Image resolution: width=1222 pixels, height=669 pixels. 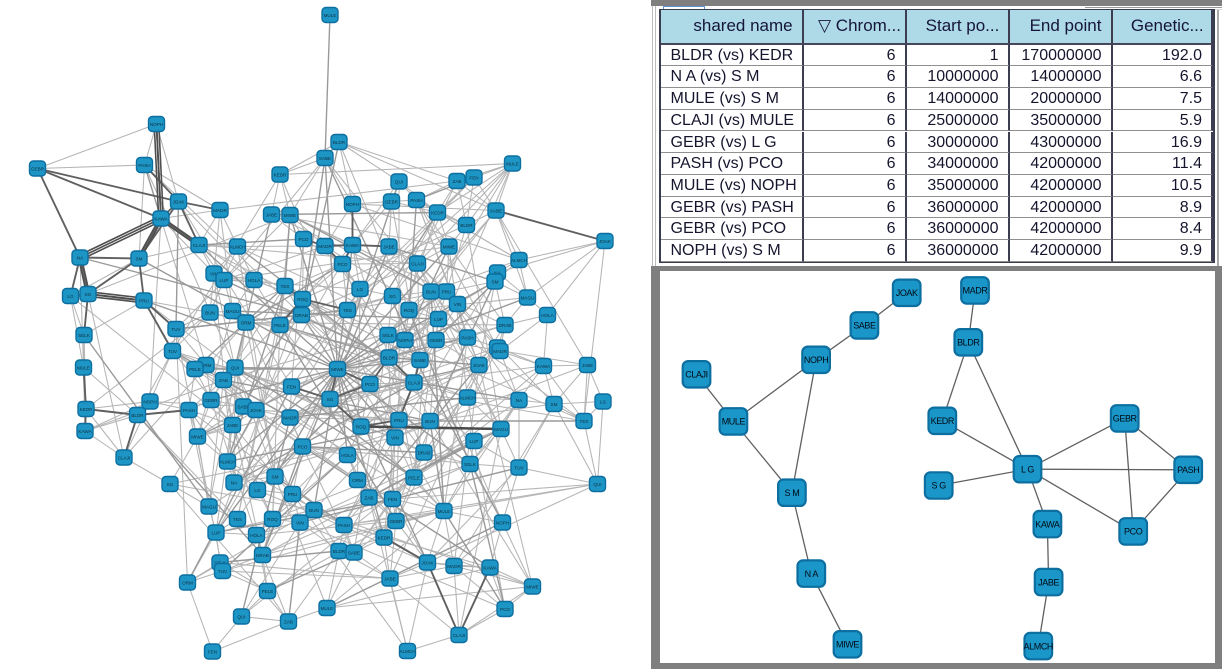 What do you see at coordinates (206, 365) in the screenshot?
I see `svg-text: ORM` at bounding box center [206, 365].